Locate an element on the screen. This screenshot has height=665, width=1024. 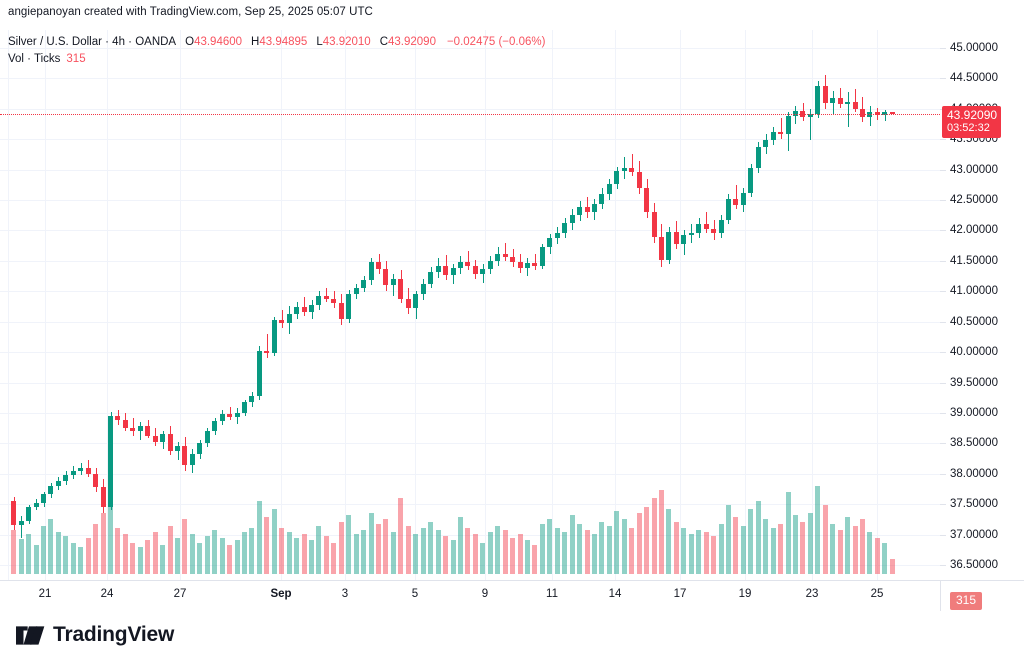
volume-badge: 315 is located at coordinates (966, 601).